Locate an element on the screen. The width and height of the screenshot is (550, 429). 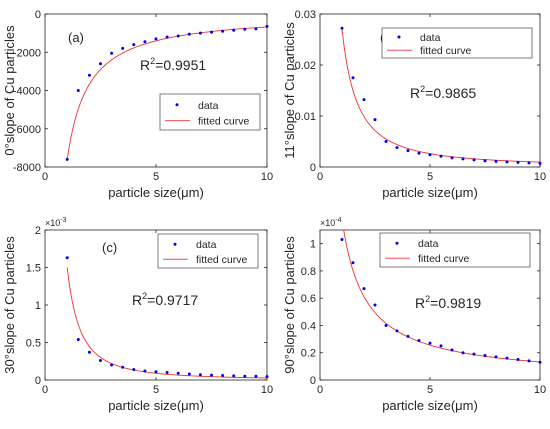
y-exponent-label: ×10⁻³ is located at coordinates (56, 222).